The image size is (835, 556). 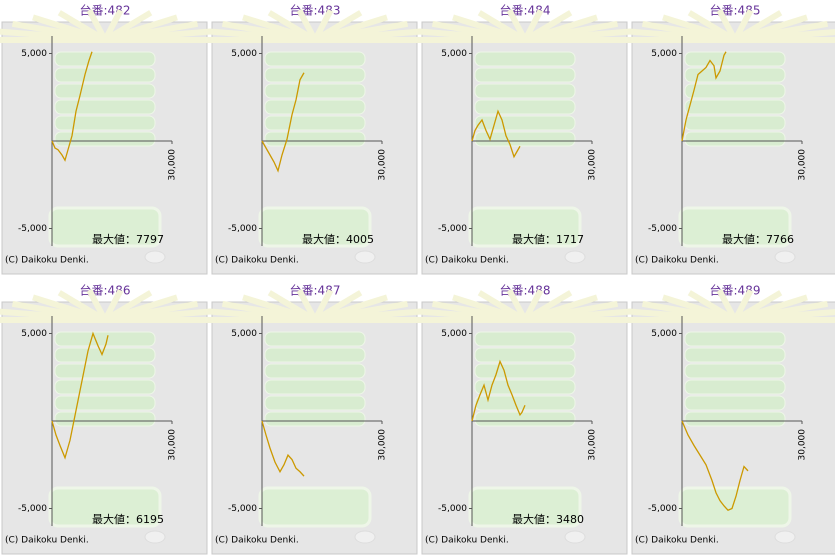 What do you see at coordinates (735, 10) in the screenshot?
I see `chart-title: 台番:485` at bounding box center [735, 10].